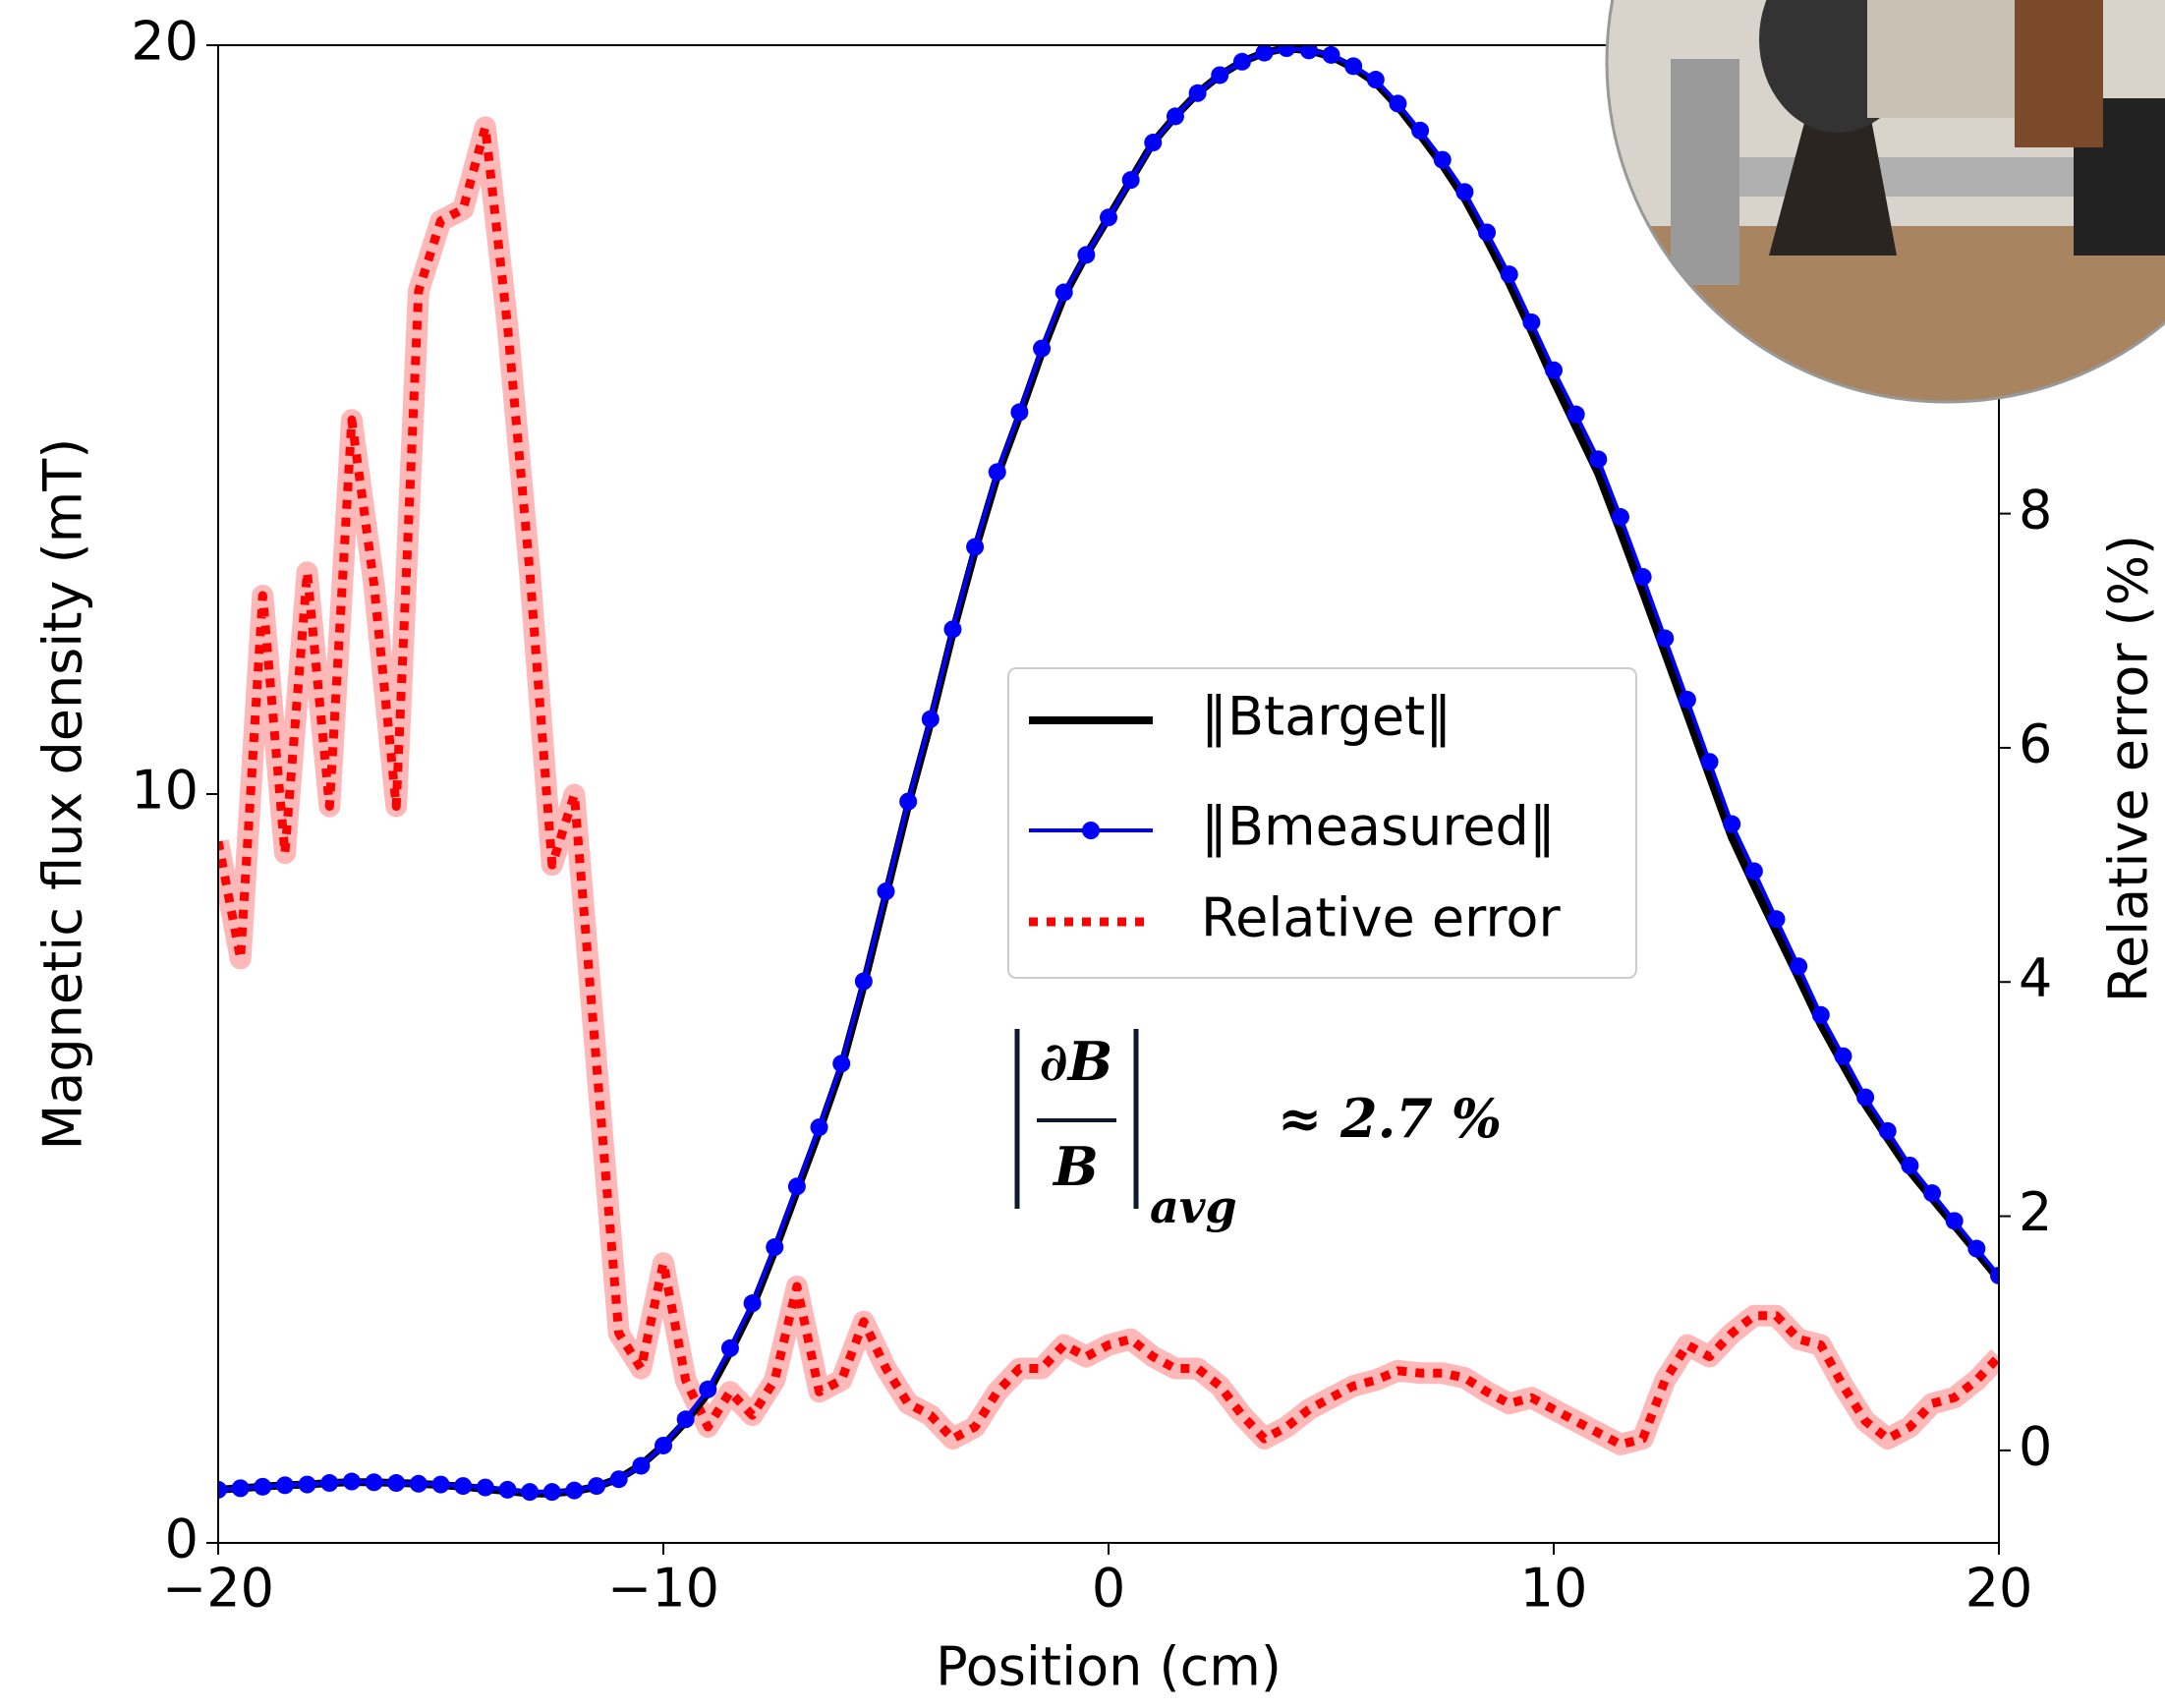  What do you see at coordinates (182, 1539) in the screenshot?
I see `y-tick-label: 0` at bounding box center [182, 1539].